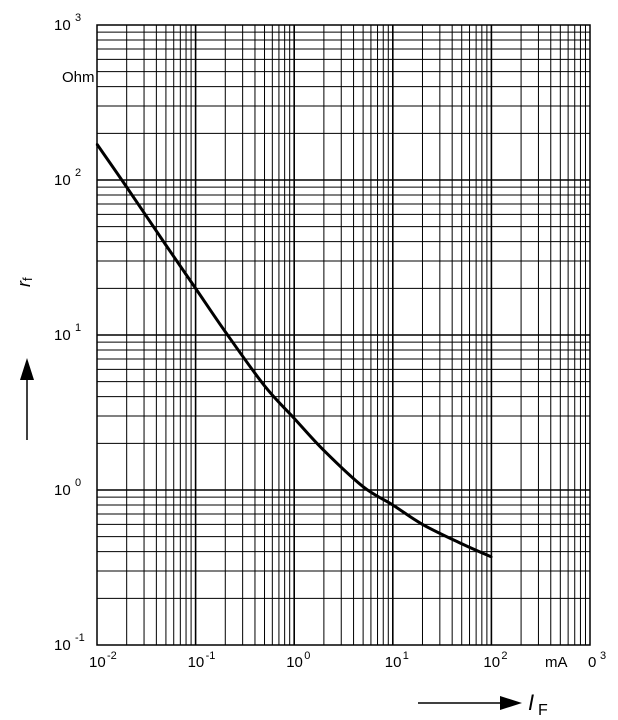  I want to click on y-tick-label: 10 2, so click(67, 178).